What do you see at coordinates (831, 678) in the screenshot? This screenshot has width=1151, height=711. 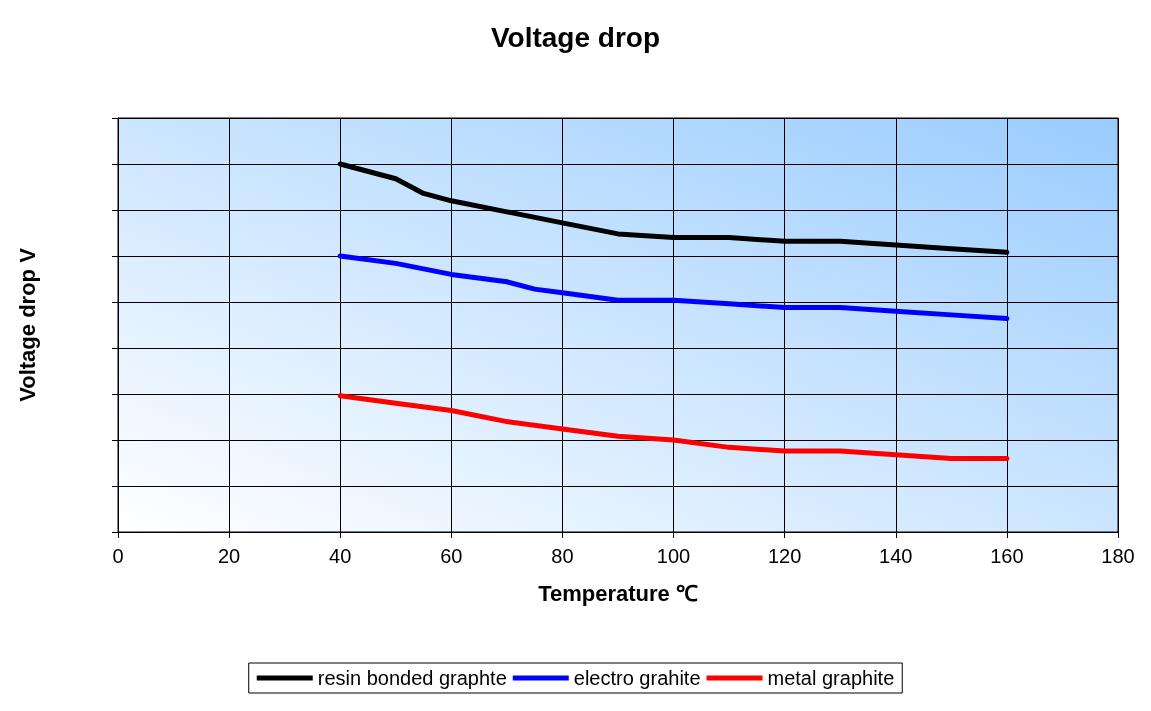 I see `legend-label: metal graphite` at bounding box center [831, 678].